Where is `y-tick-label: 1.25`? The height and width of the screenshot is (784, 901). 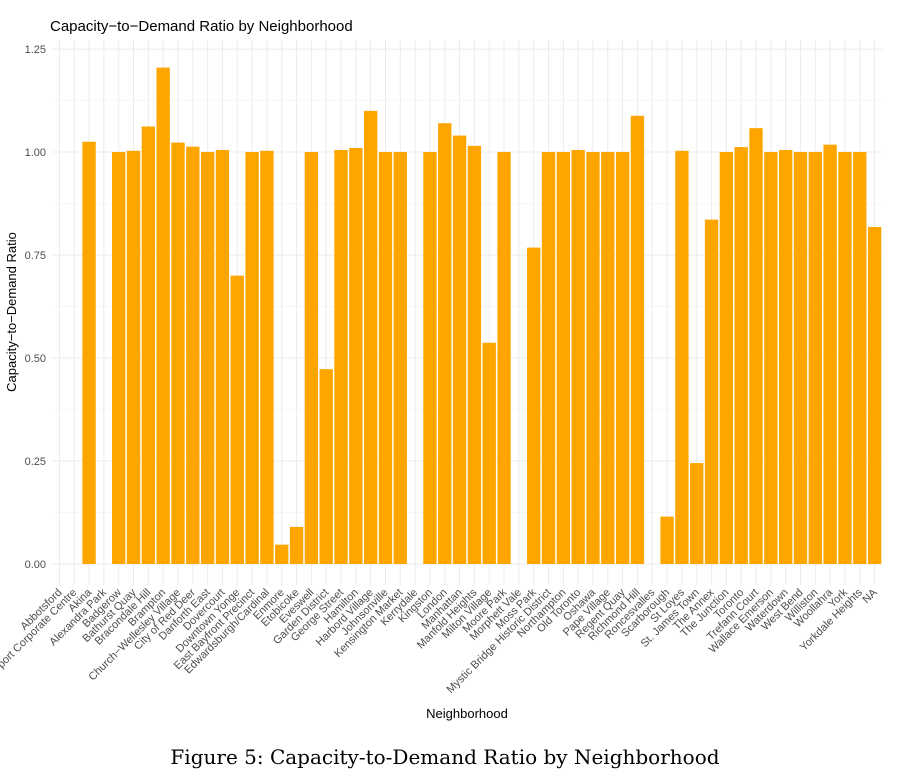 y-tick-label: 1.25 is located at coordinates (35, 50).